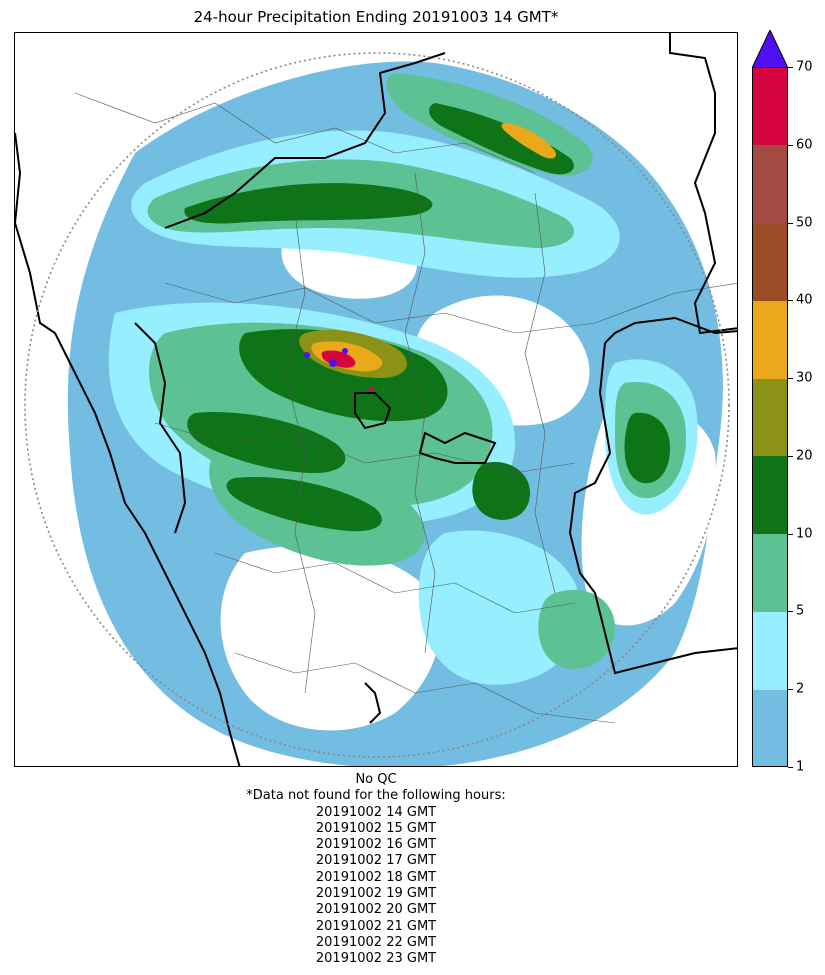 Image resolution: width=825 pixels, height=975 pixels. What do you see at coordinates (528, 141) in the screenshot?
I see `precip-band-30-40-northeast` at bounding box center [528, 141].